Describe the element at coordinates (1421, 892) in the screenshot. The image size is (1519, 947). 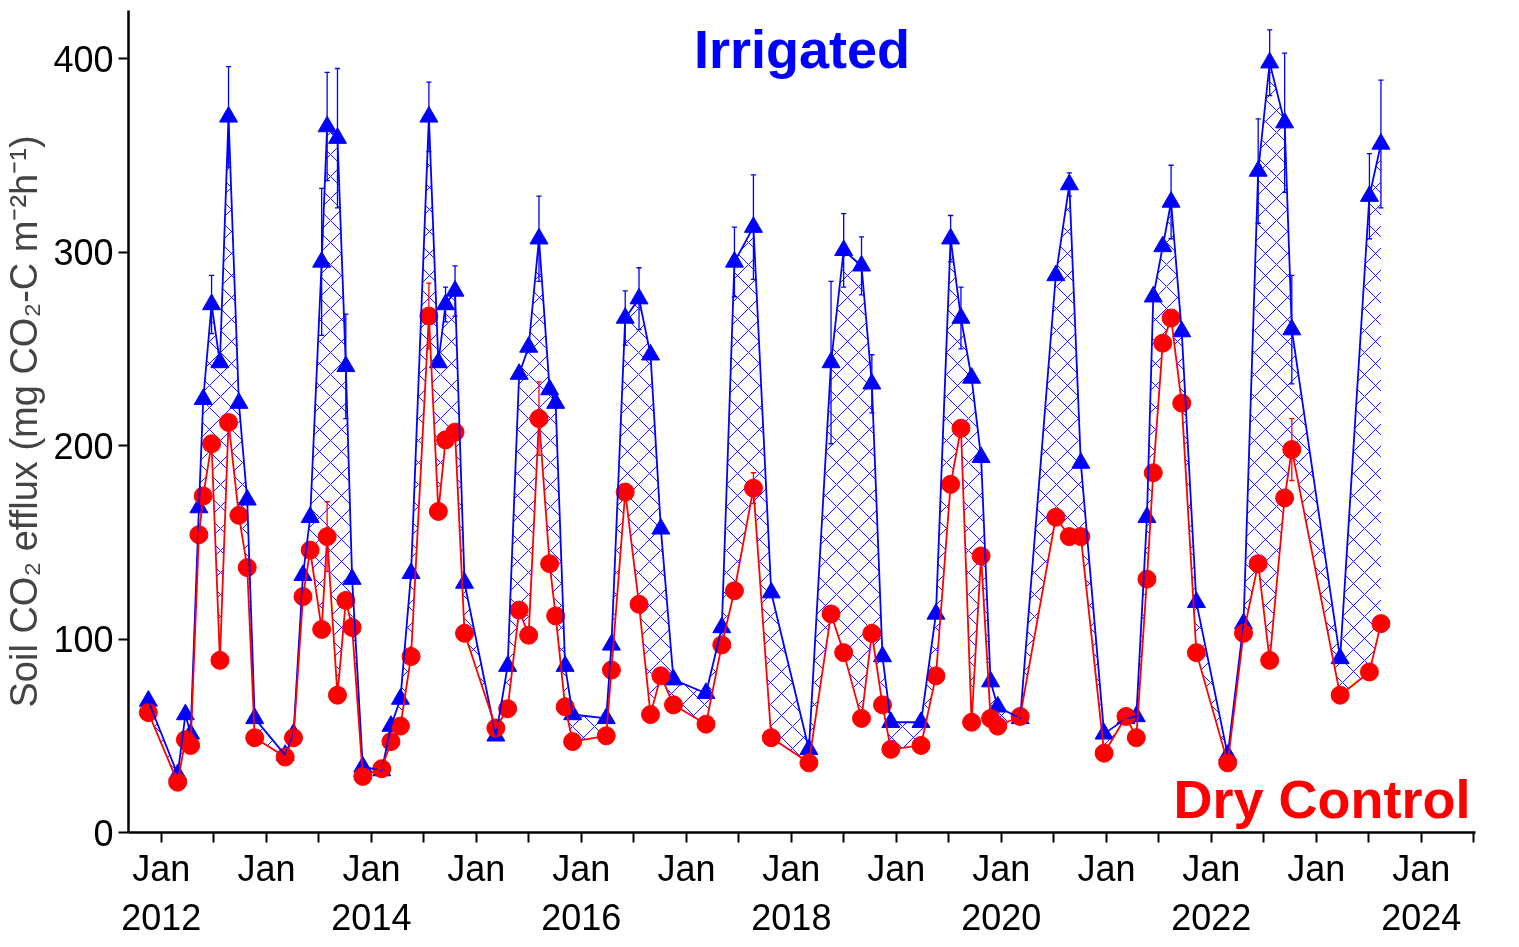
I see `x-tick-label: Jan 2024` at that location.